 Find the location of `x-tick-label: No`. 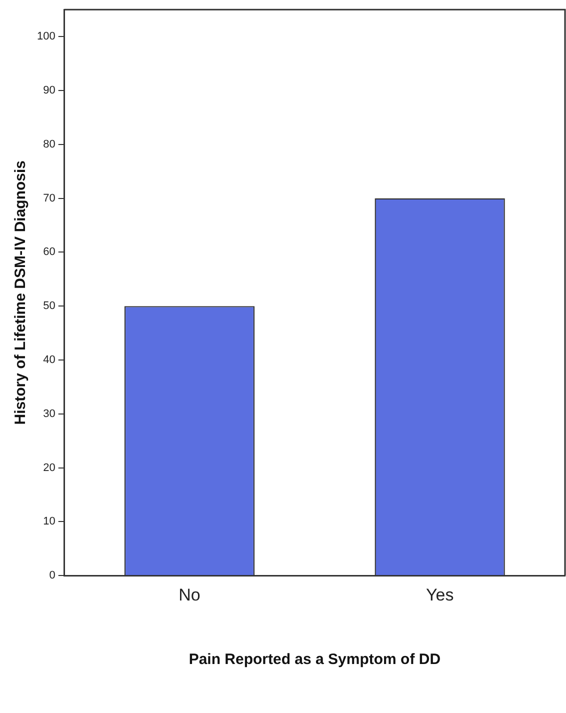

x-tick-label: No is located at coordinates (189, 594).